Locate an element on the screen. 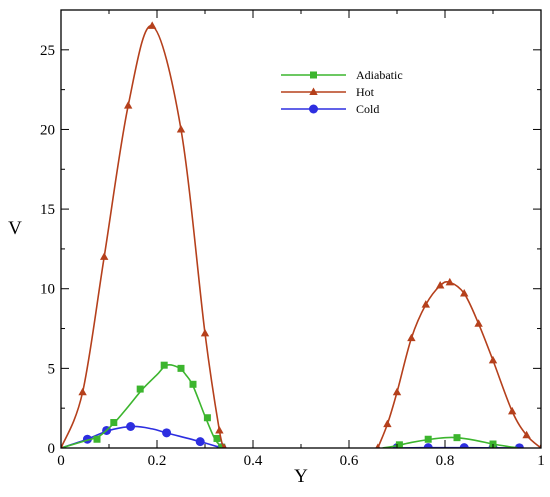 This screenshot has height=497, width=550. legend-marker-adiabatic is located at coordinates (313, 75).